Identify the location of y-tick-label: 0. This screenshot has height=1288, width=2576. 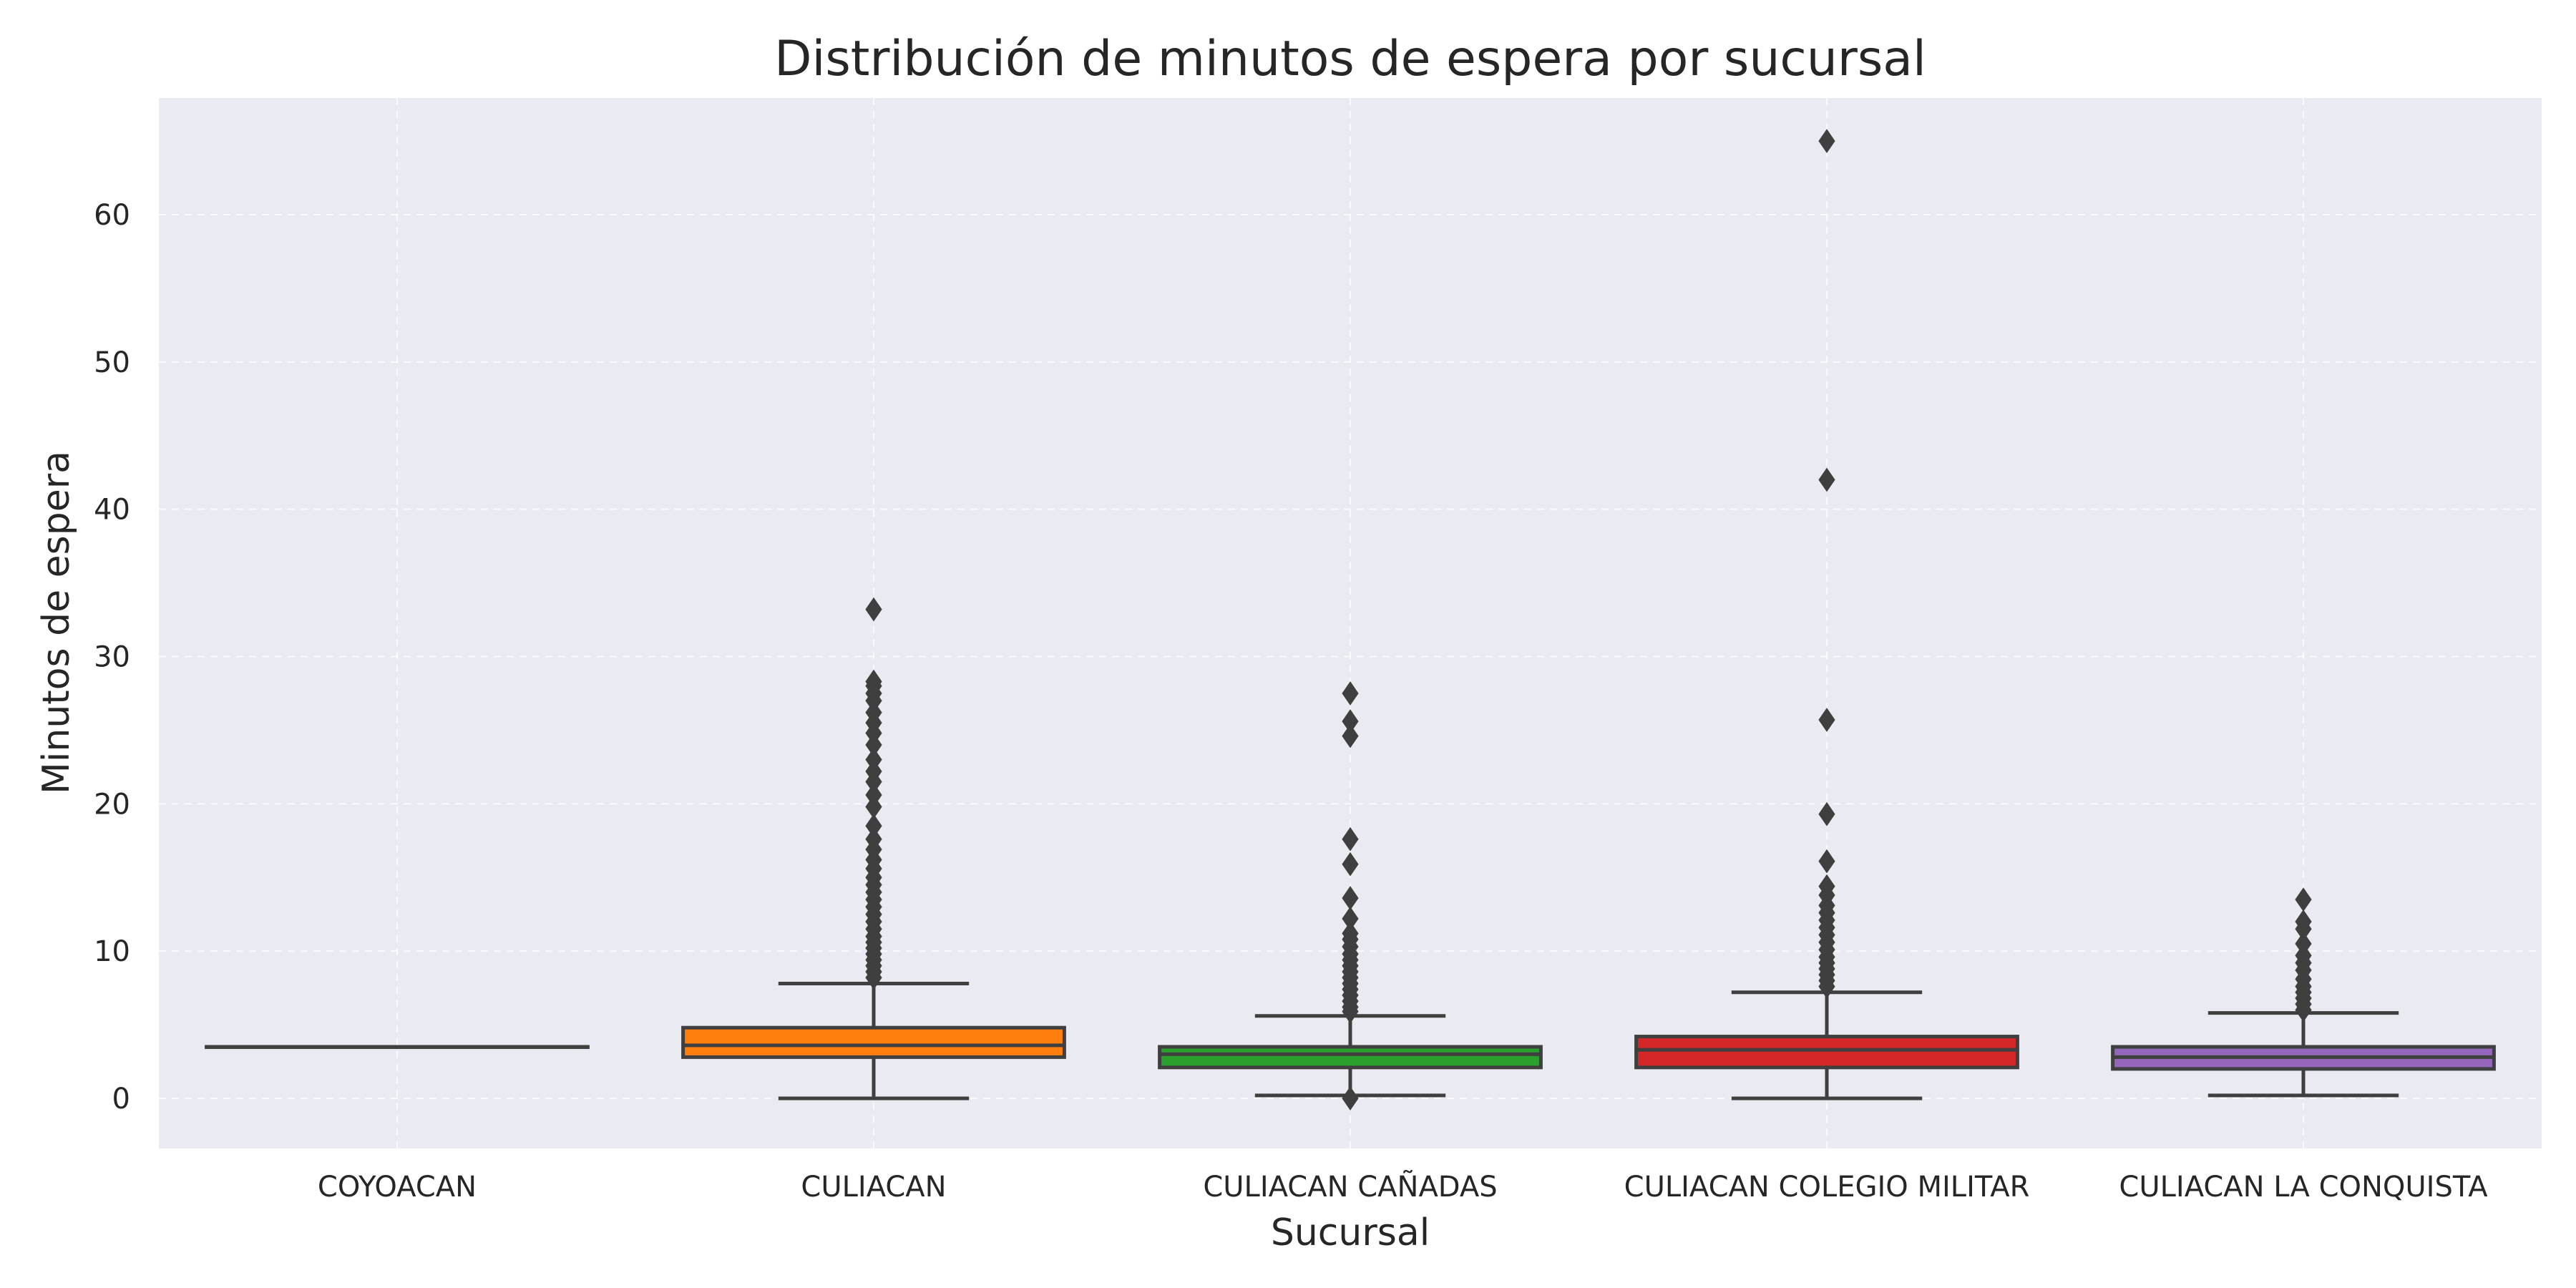
(121, 1099).